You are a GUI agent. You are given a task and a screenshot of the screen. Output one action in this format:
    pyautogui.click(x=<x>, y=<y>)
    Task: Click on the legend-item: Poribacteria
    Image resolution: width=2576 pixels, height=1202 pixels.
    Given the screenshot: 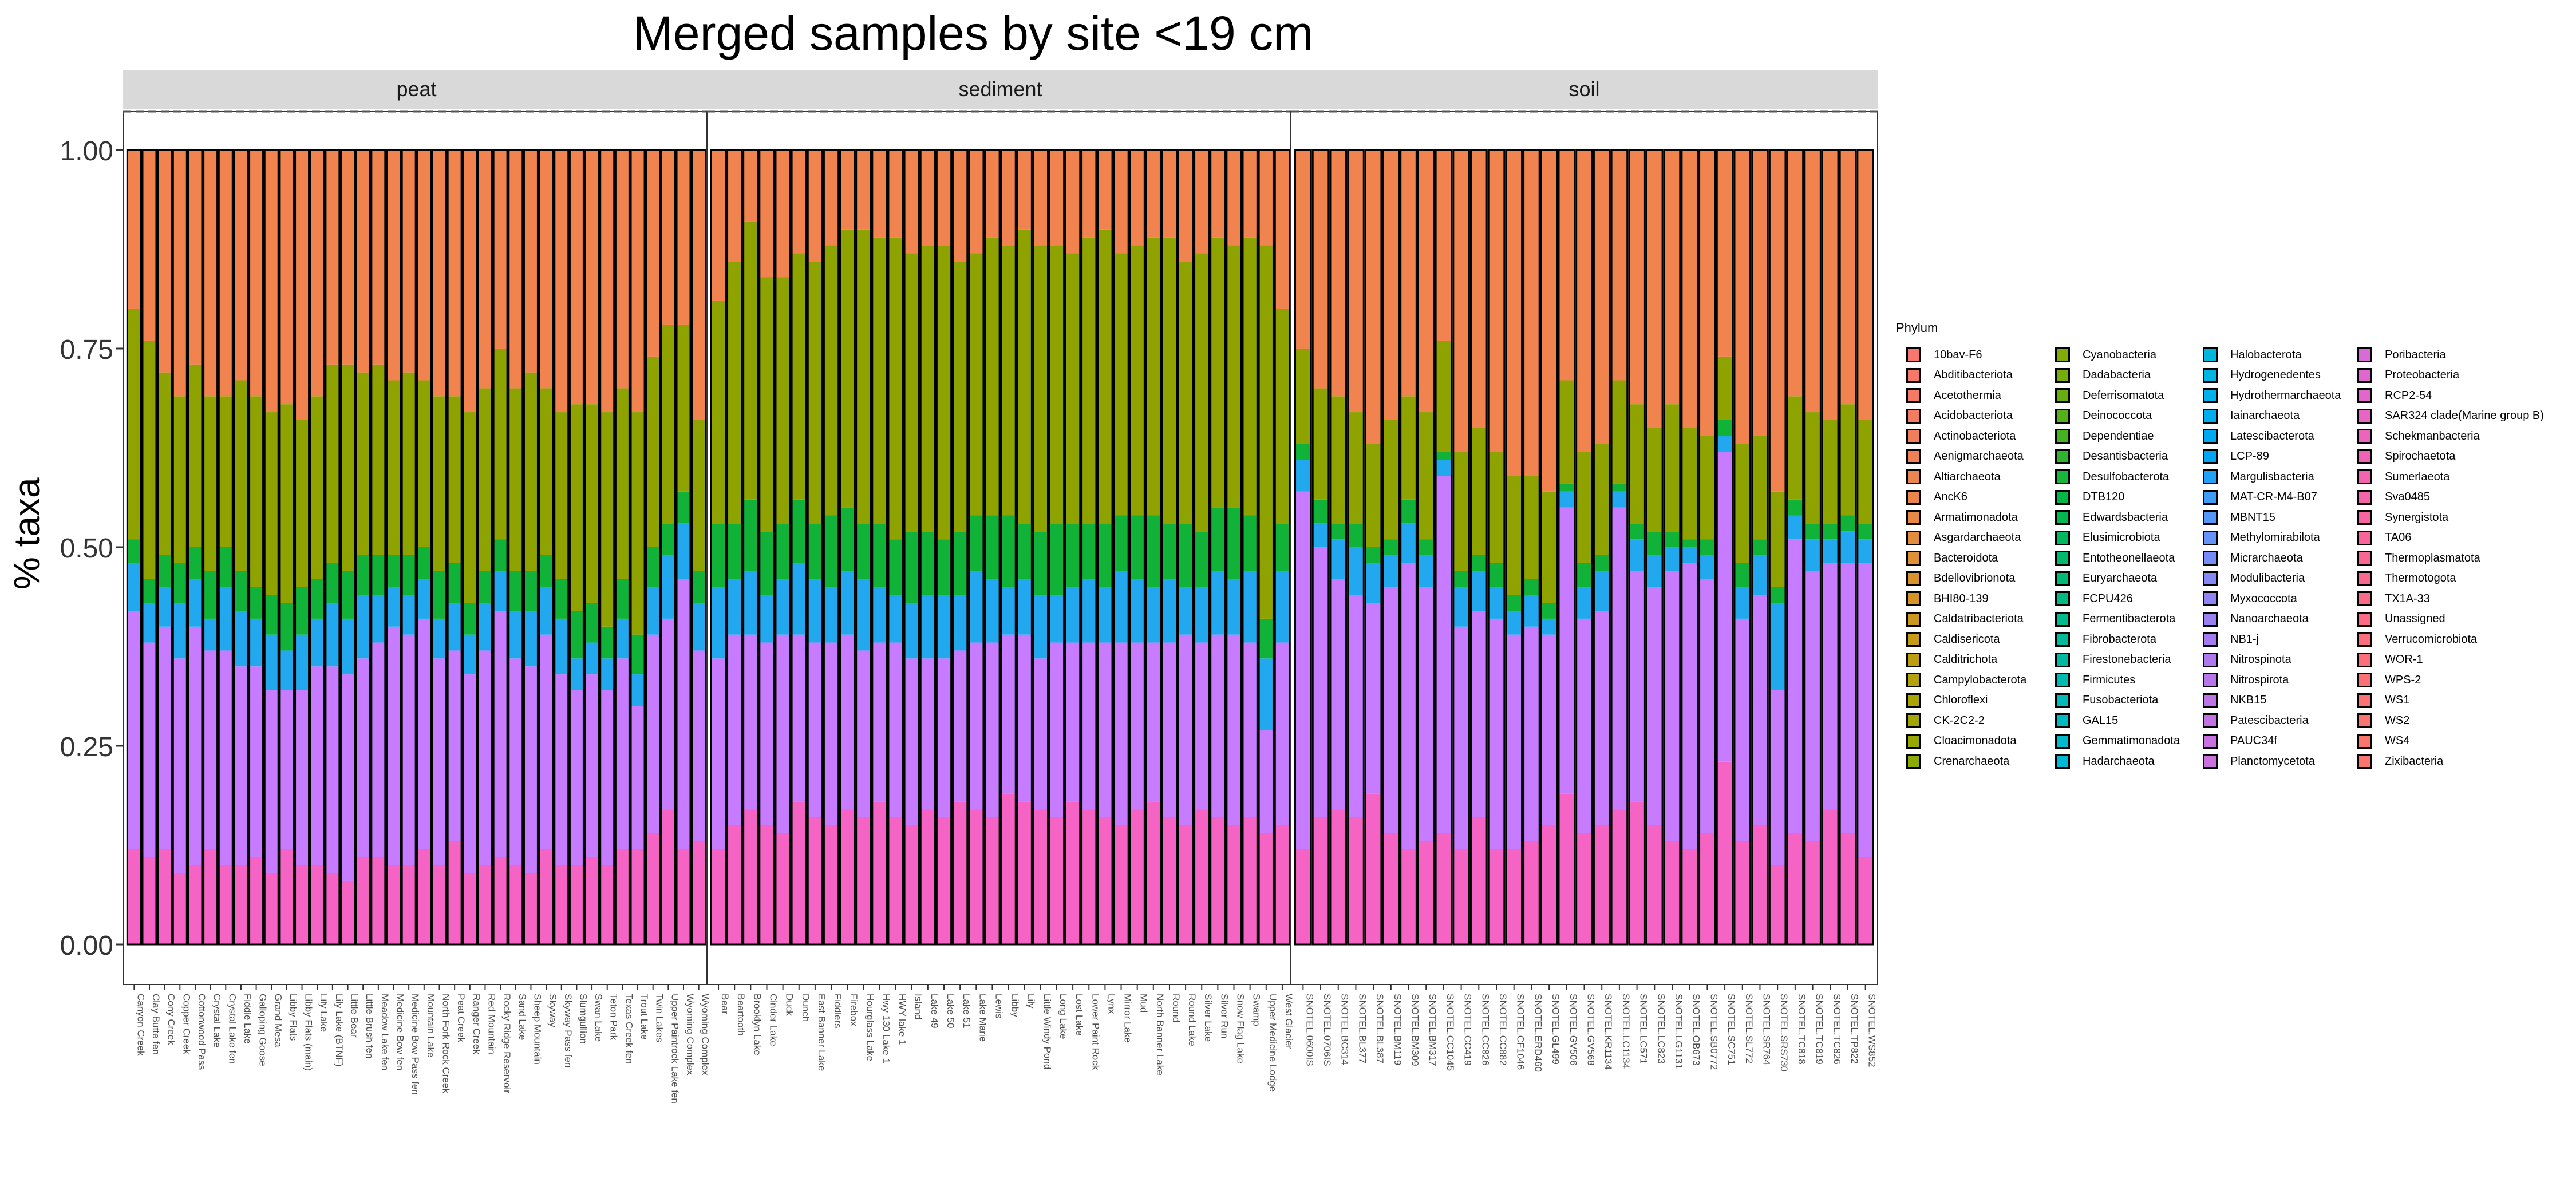 What is the action you would take?
    pyautogui.click(x=2401, y=355)
    